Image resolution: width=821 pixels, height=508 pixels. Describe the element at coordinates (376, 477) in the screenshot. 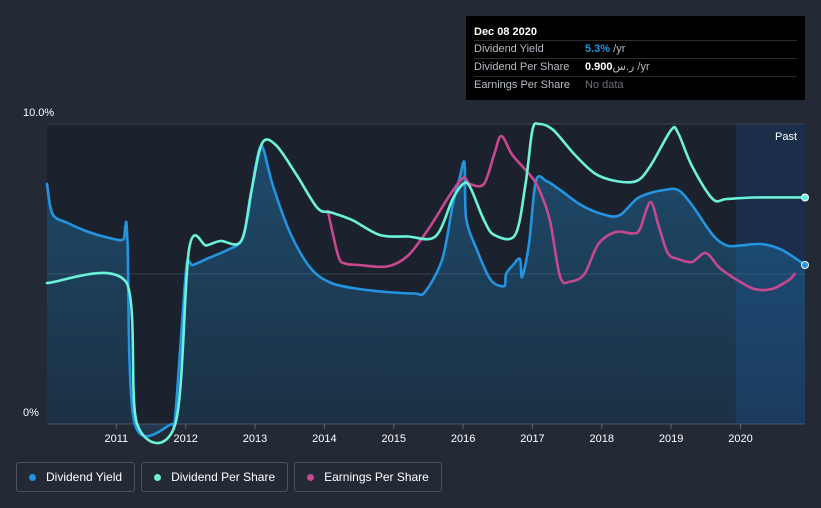

I see `legend-label: Earnings Per Share` at that location.